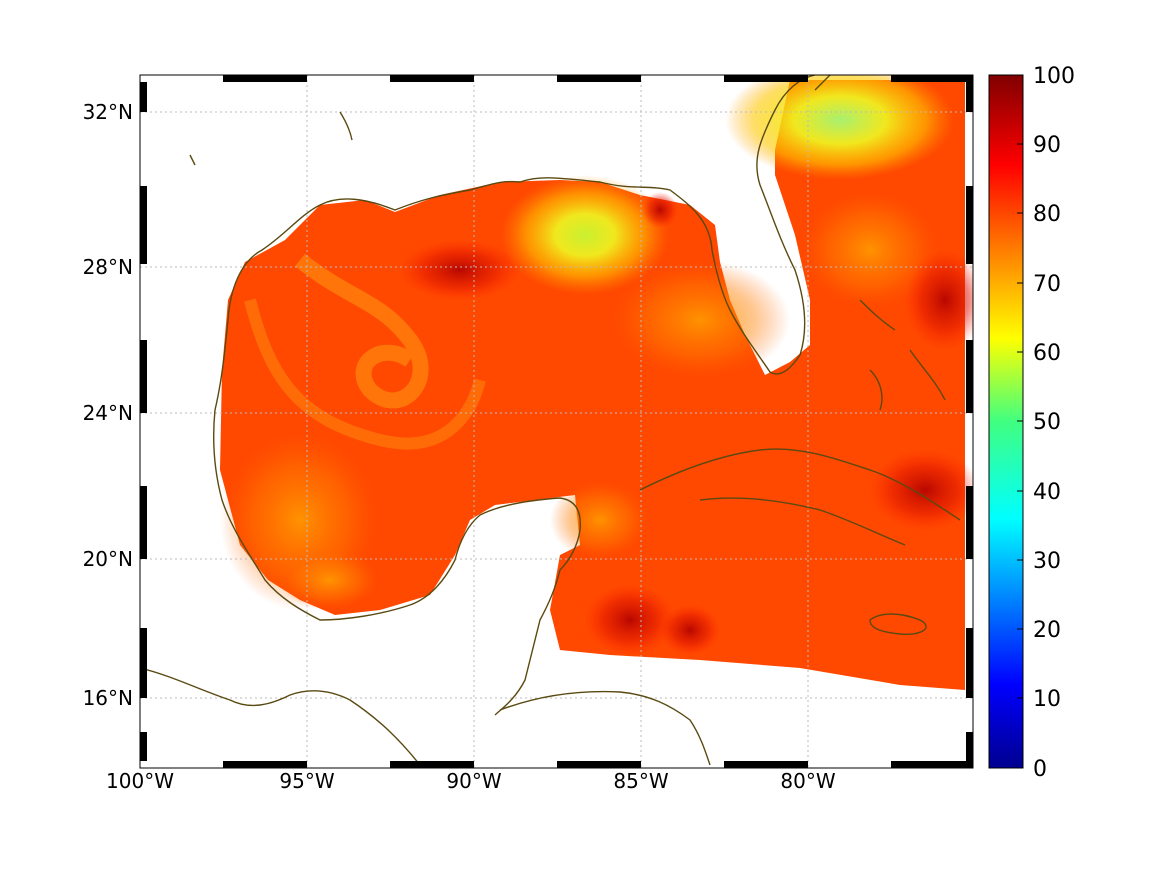 The width and height of the screenshot is (1167, 875). What do you see at coordinates (585, 235) in the screenshot?
I see `ne-gulf-low` at bounding box center [585, 235].